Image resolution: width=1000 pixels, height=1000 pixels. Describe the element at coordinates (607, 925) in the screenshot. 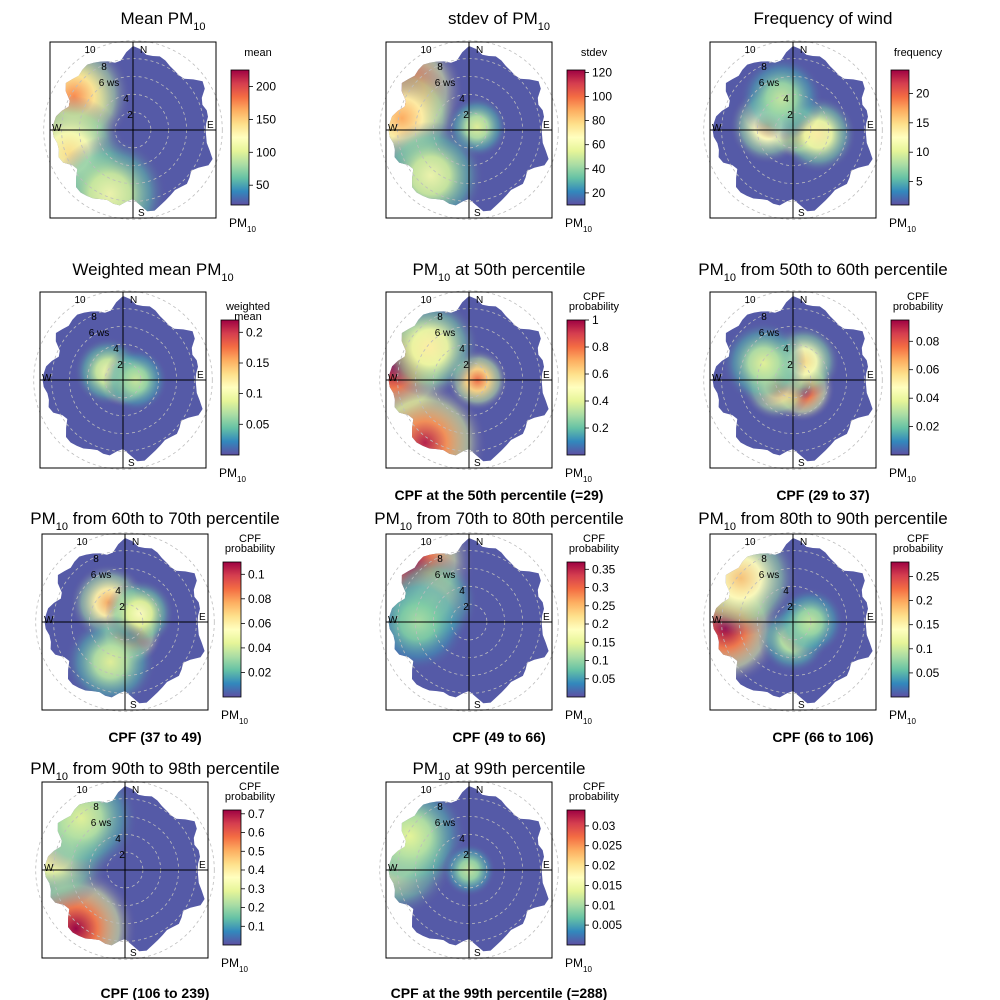

I see `key-tick-label: 0.005` at that location.